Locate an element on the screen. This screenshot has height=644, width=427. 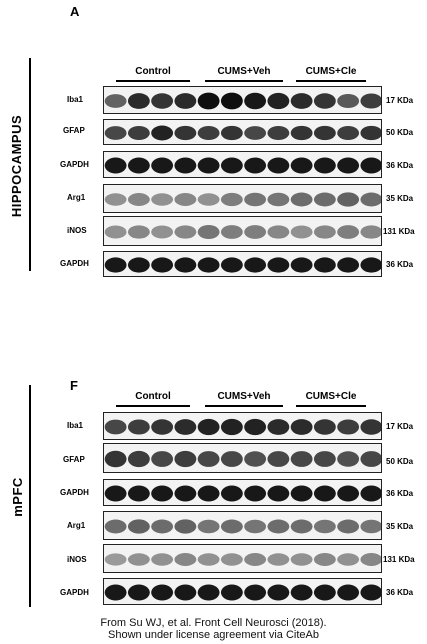
blot-gapdh1-f is located at coordinates (242, 492).